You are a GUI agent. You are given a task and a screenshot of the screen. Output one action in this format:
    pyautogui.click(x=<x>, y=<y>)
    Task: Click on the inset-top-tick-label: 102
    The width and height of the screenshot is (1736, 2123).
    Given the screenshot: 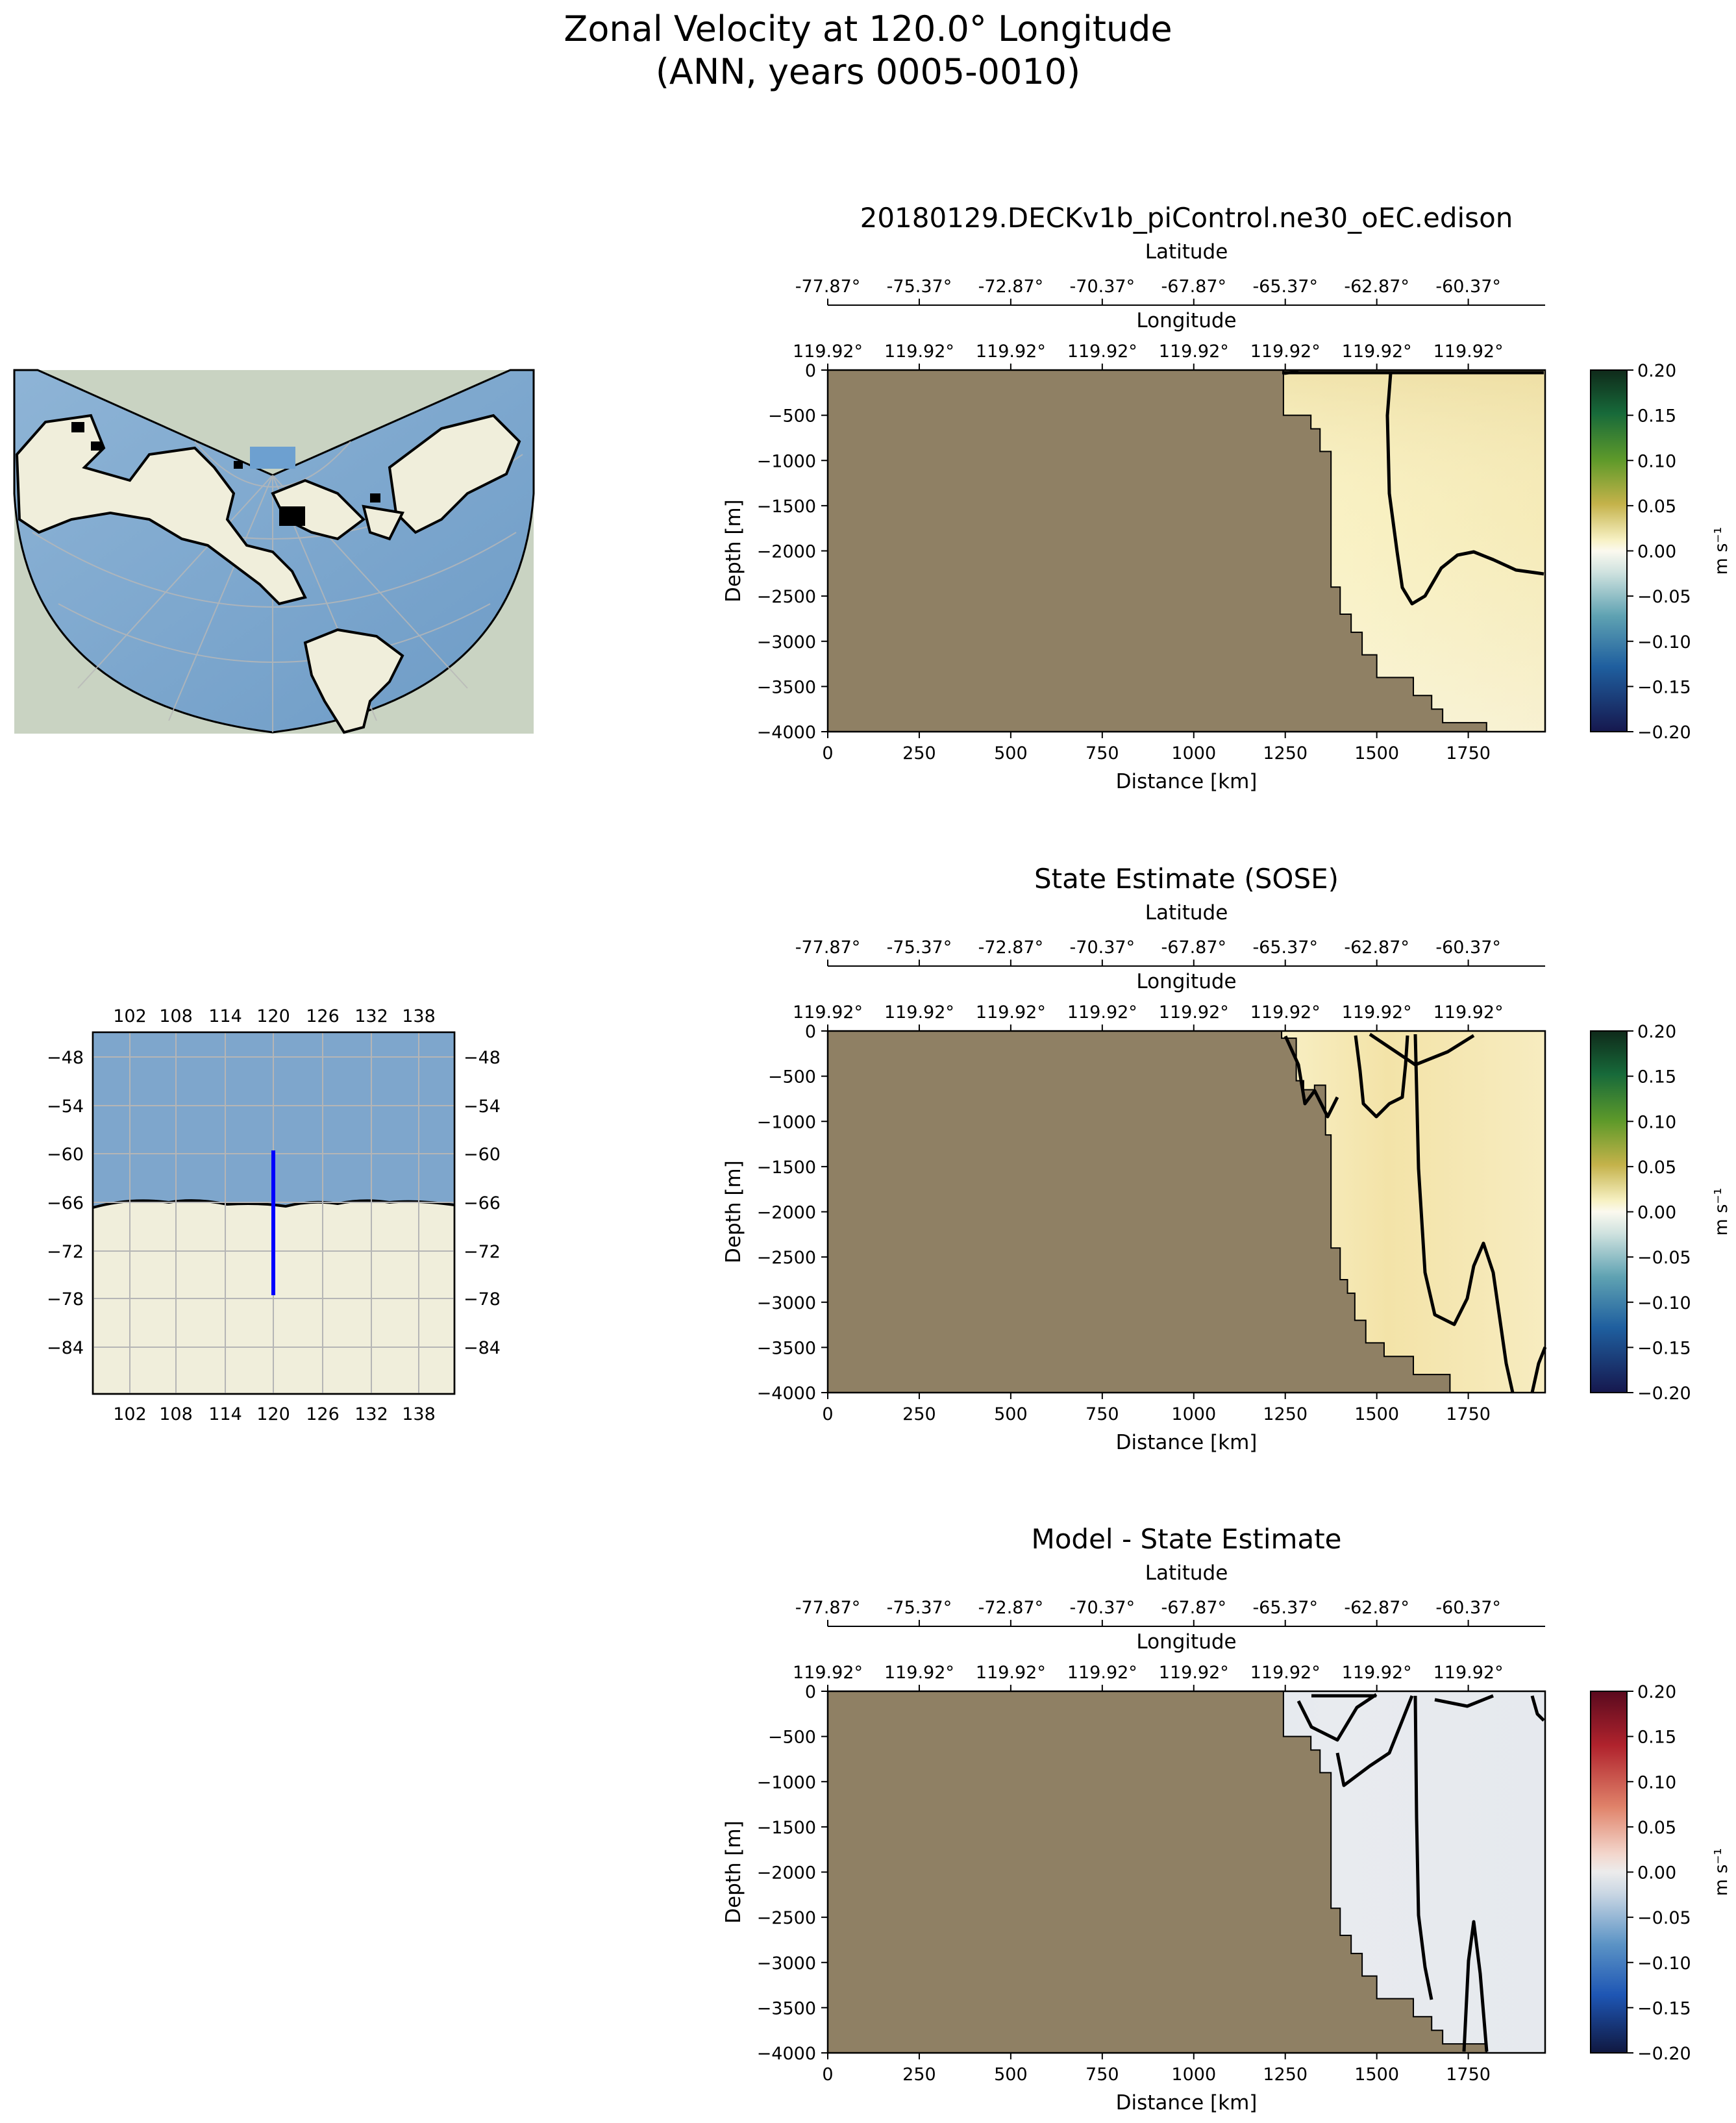 What is the action you would take?
    pyautogui.click(x=130, y=1016)
    